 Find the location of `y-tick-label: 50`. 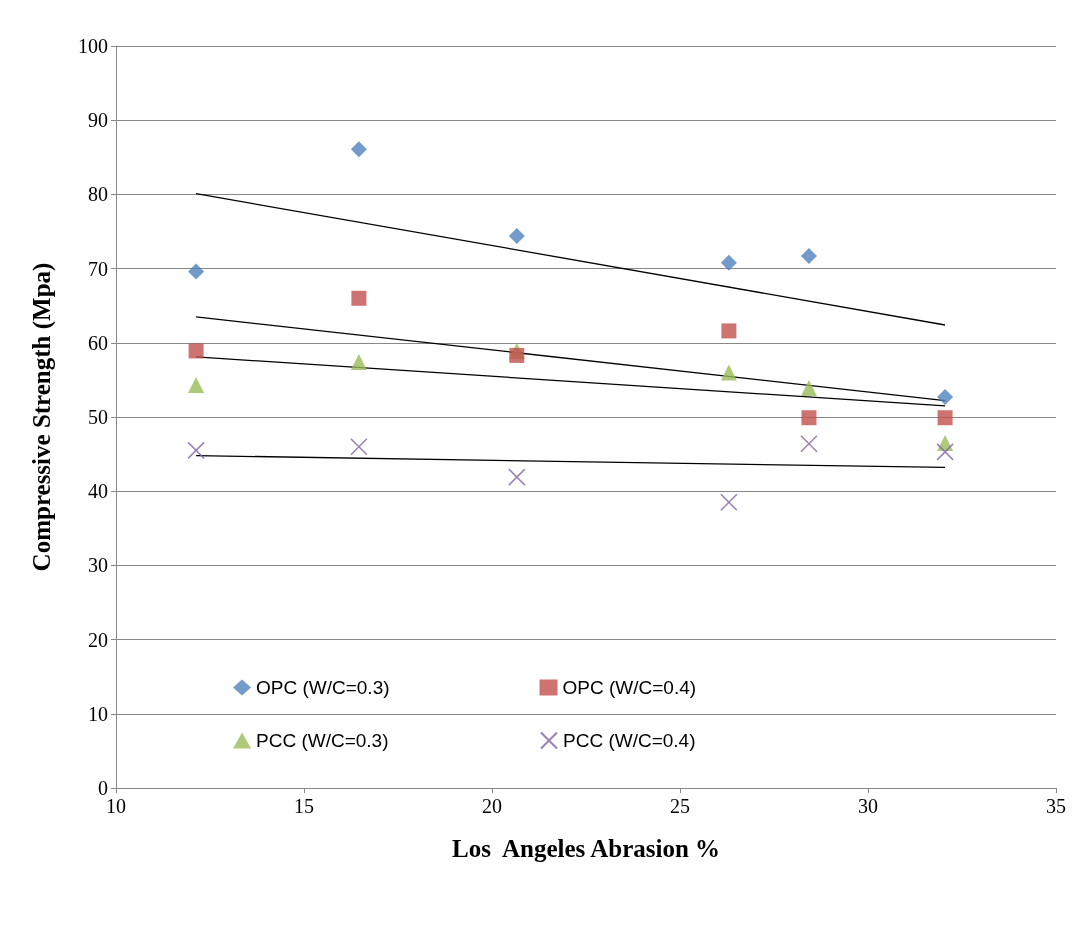

y-tick-label: 50 is located at coordinates (98, 417).